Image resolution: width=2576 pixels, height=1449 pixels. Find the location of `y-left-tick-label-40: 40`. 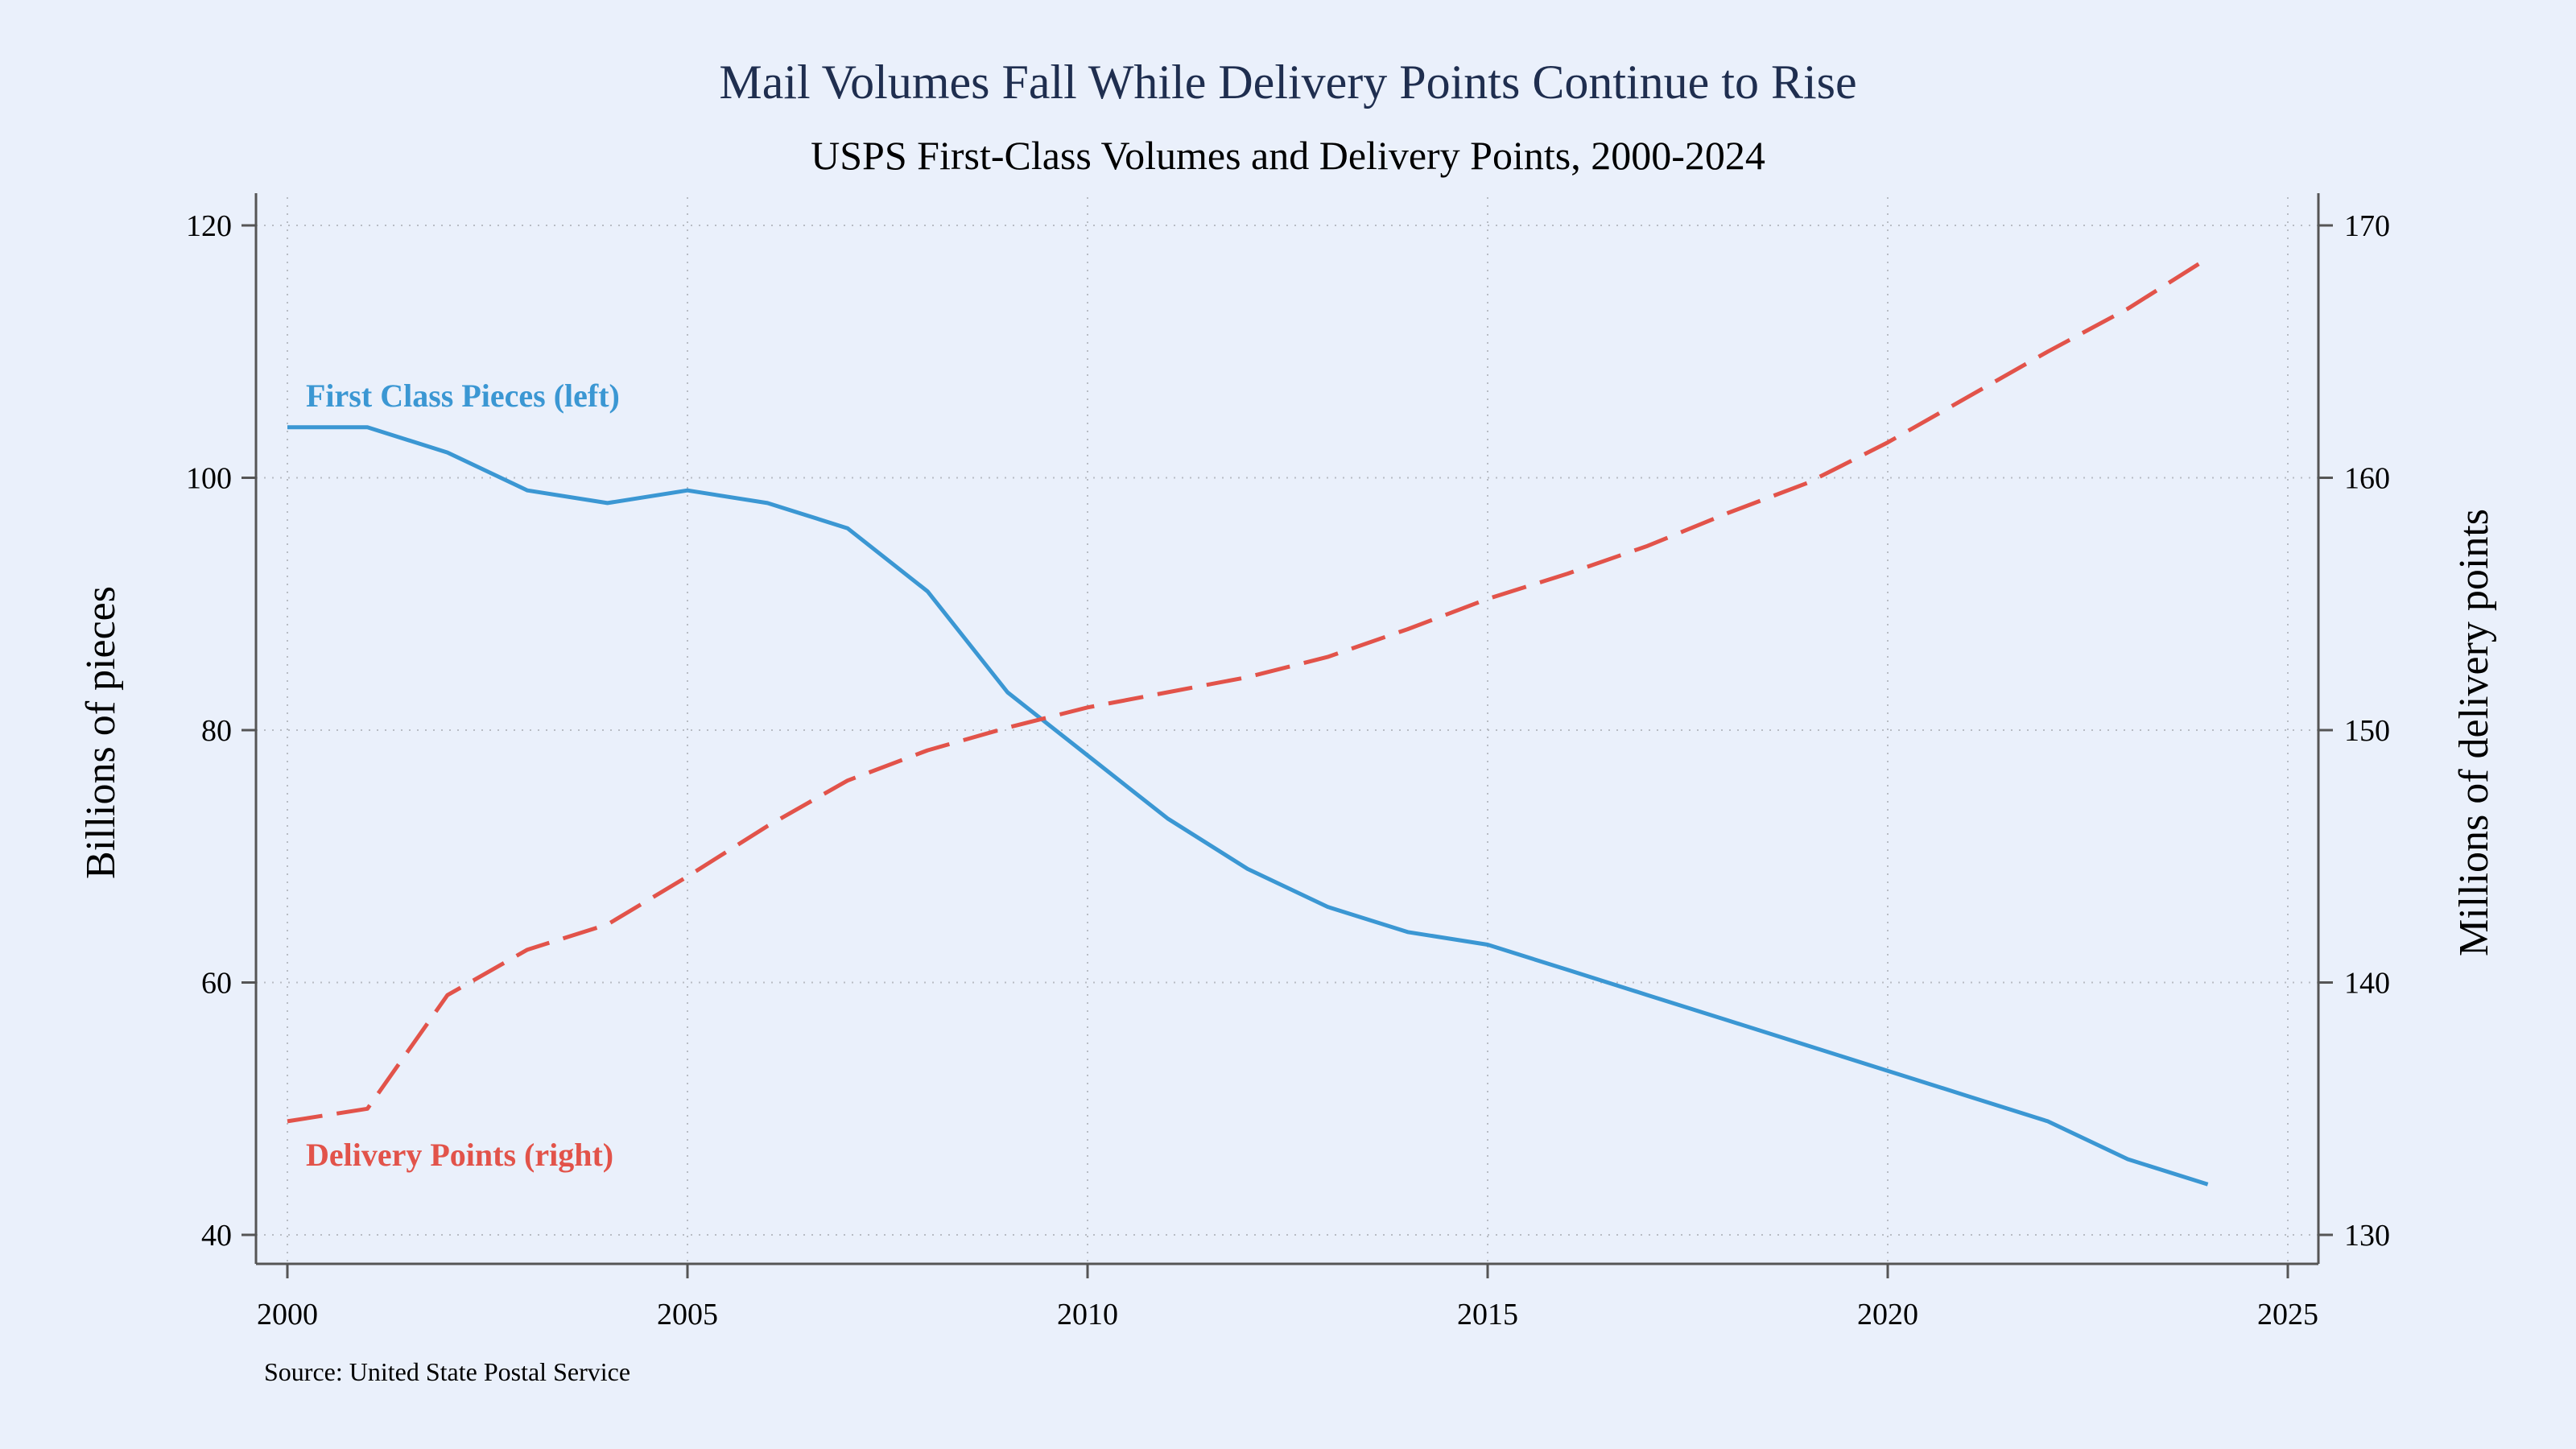

y-left-tick-label-40: 40 is located at coordinates (216, 1236).